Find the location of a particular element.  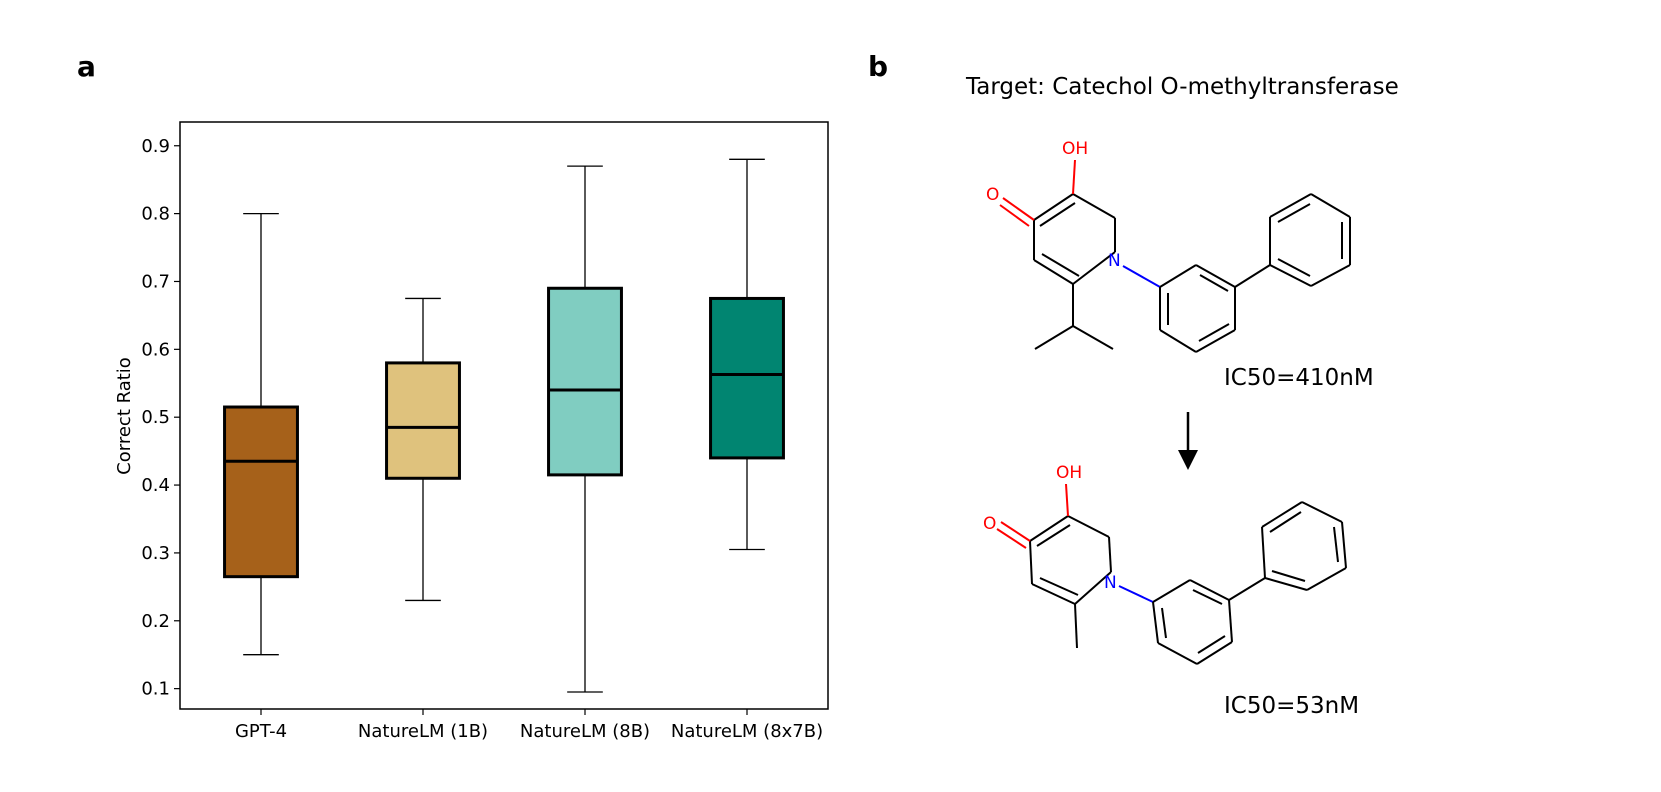

y-tick-label: 0.7 is located at coordinates (155, 281).